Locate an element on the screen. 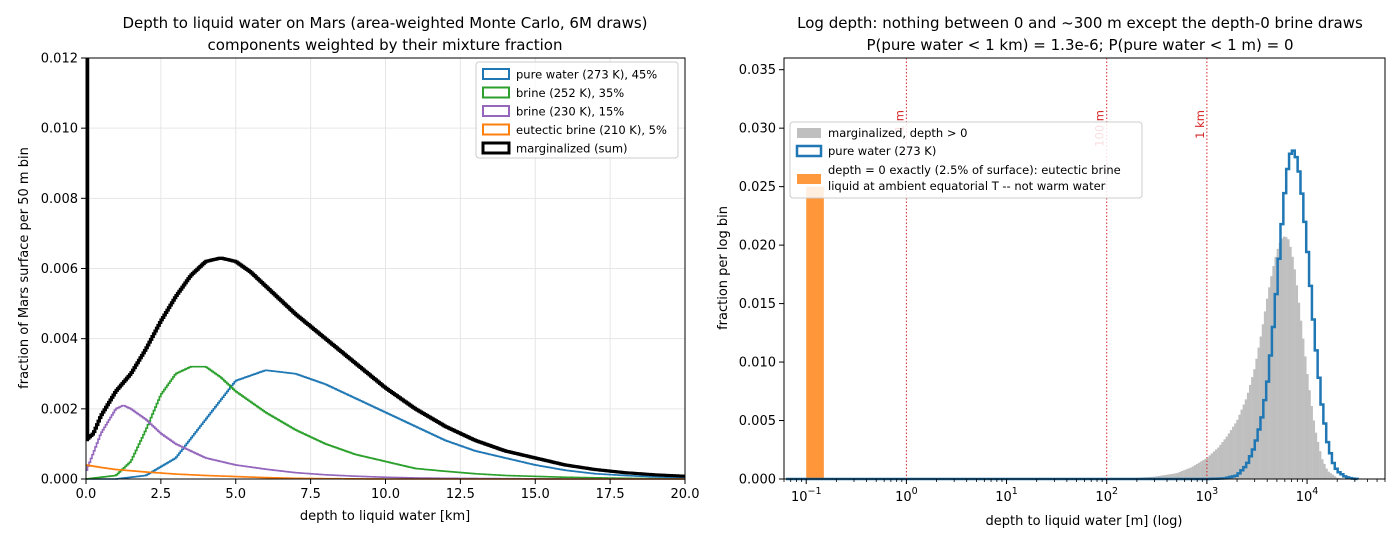 This screenshot has width=1400, height=540. left-legend-label: pure water (273 K), 45% is located at coordinates (586, 75).